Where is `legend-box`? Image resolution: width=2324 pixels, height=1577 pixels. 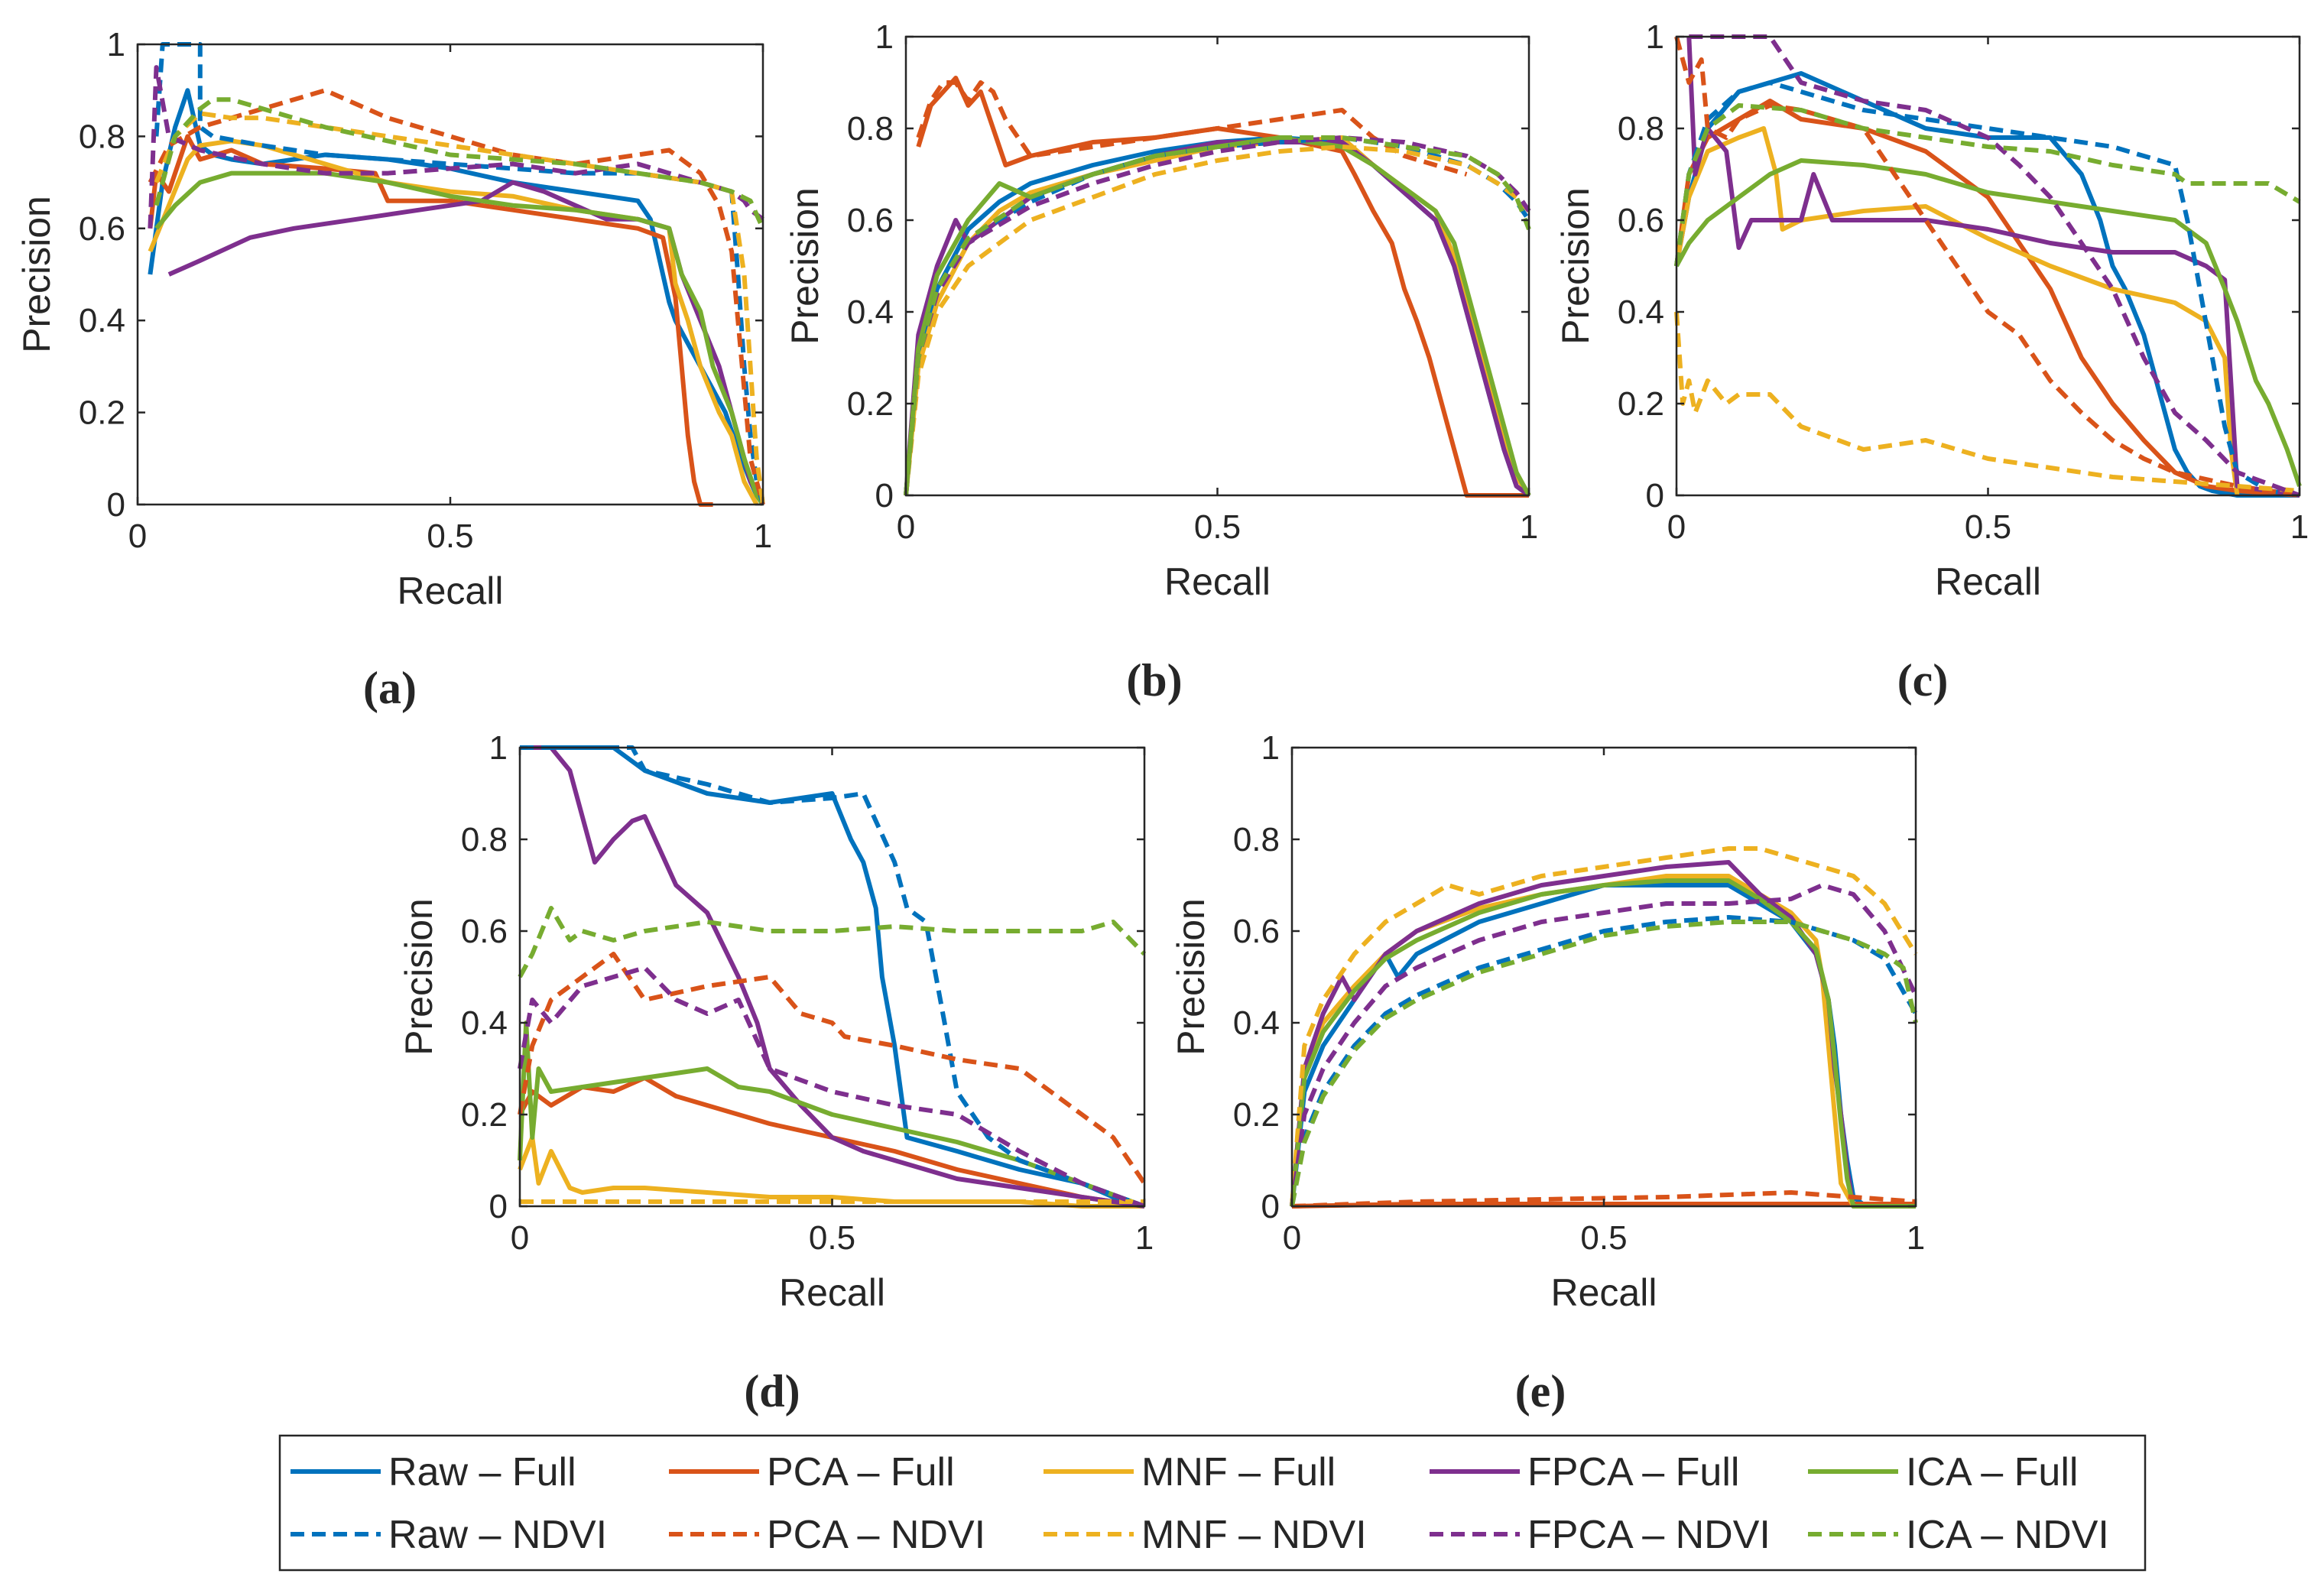
legend-box is located at coordinates (1212, 1503).